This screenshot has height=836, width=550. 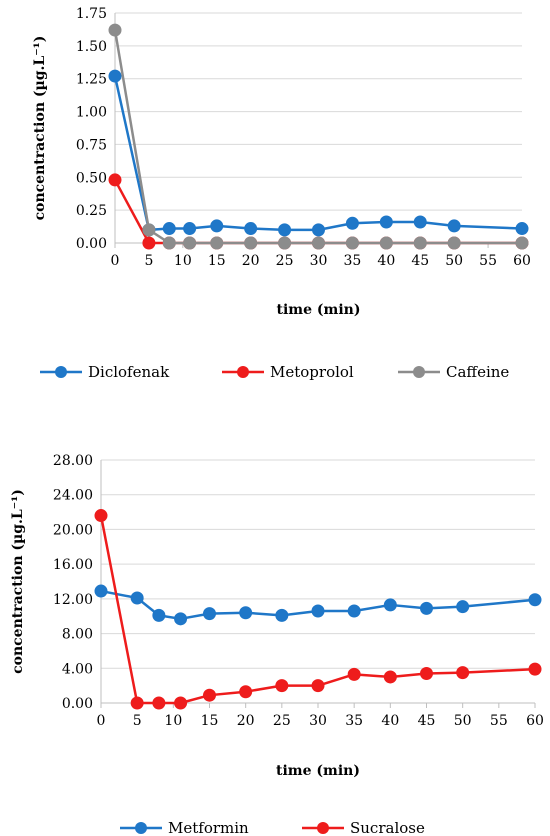 What do you see at coordinates (208, 827) in the screenshot?
I see `legend-entry: Metformin` at bounding box center [208, 827].